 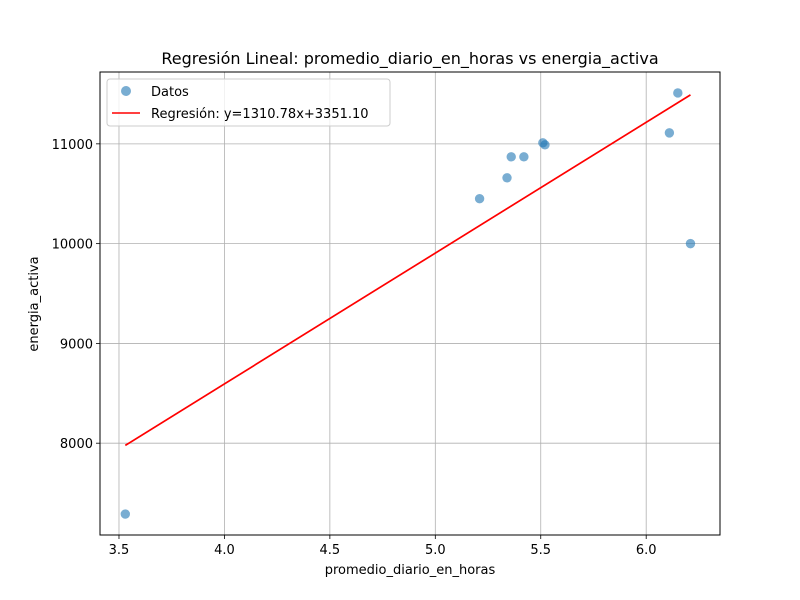 What do you see at coordinates (76, 444) in the screenshot?
I see `y-tick-label: 8000` at bounding box center [76, 444].